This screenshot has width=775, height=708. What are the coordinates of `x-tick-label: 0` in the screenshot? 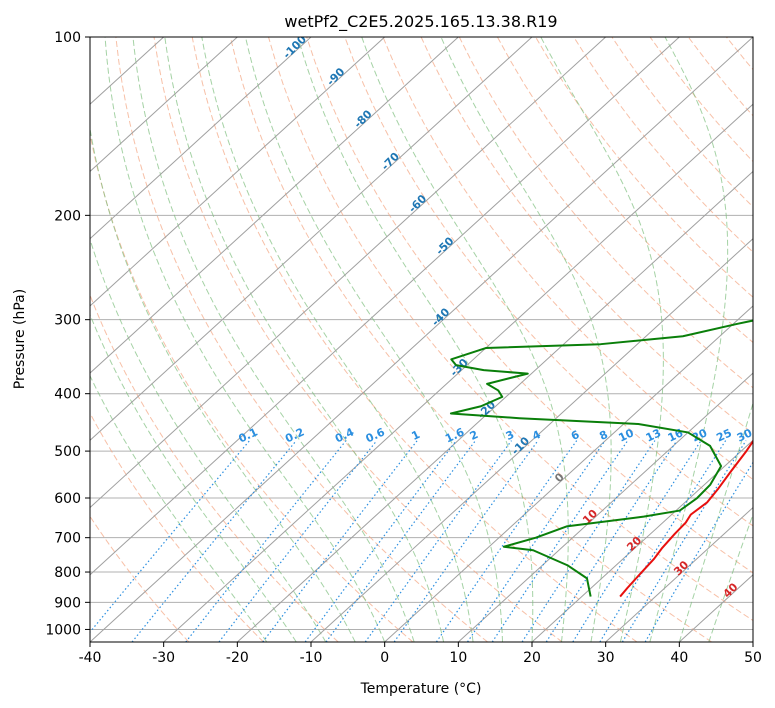 It's located at (384, 658).